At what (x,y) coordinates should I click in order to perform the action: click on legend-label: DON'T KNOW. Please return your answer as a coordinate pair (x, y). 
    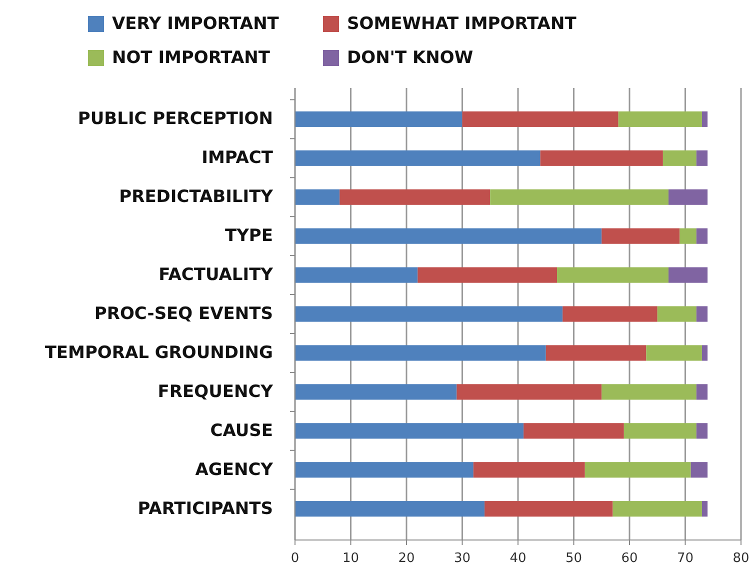
    Looking at the image, I should click on (410, 58).